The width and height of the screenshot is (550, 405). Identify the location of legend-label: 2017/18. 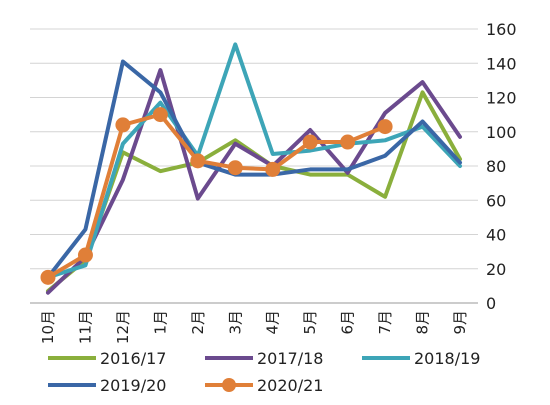
(290, 358).